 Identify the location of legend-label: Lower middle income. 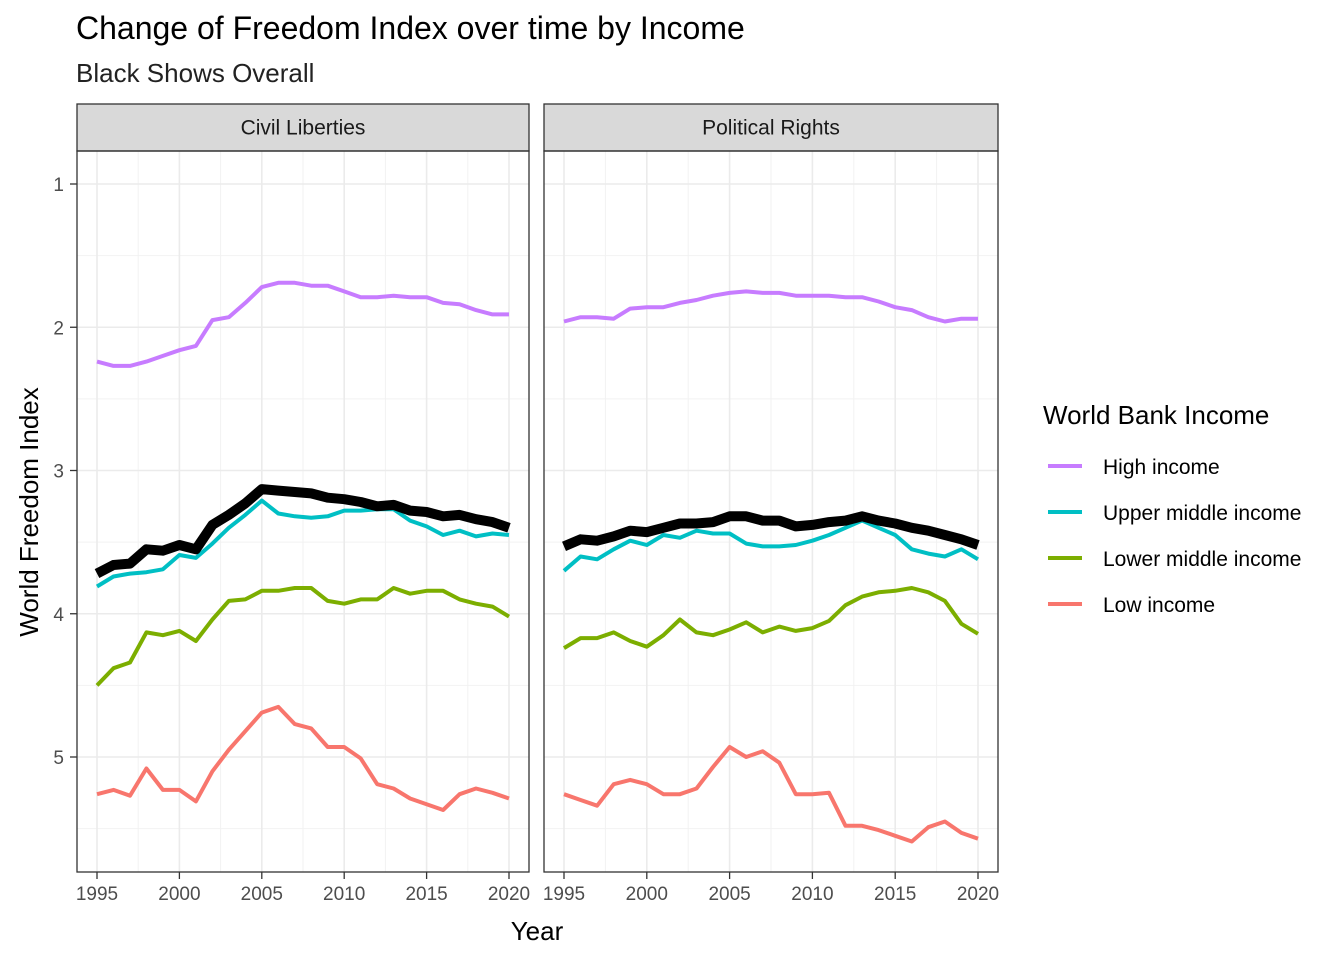
(1202, 559).